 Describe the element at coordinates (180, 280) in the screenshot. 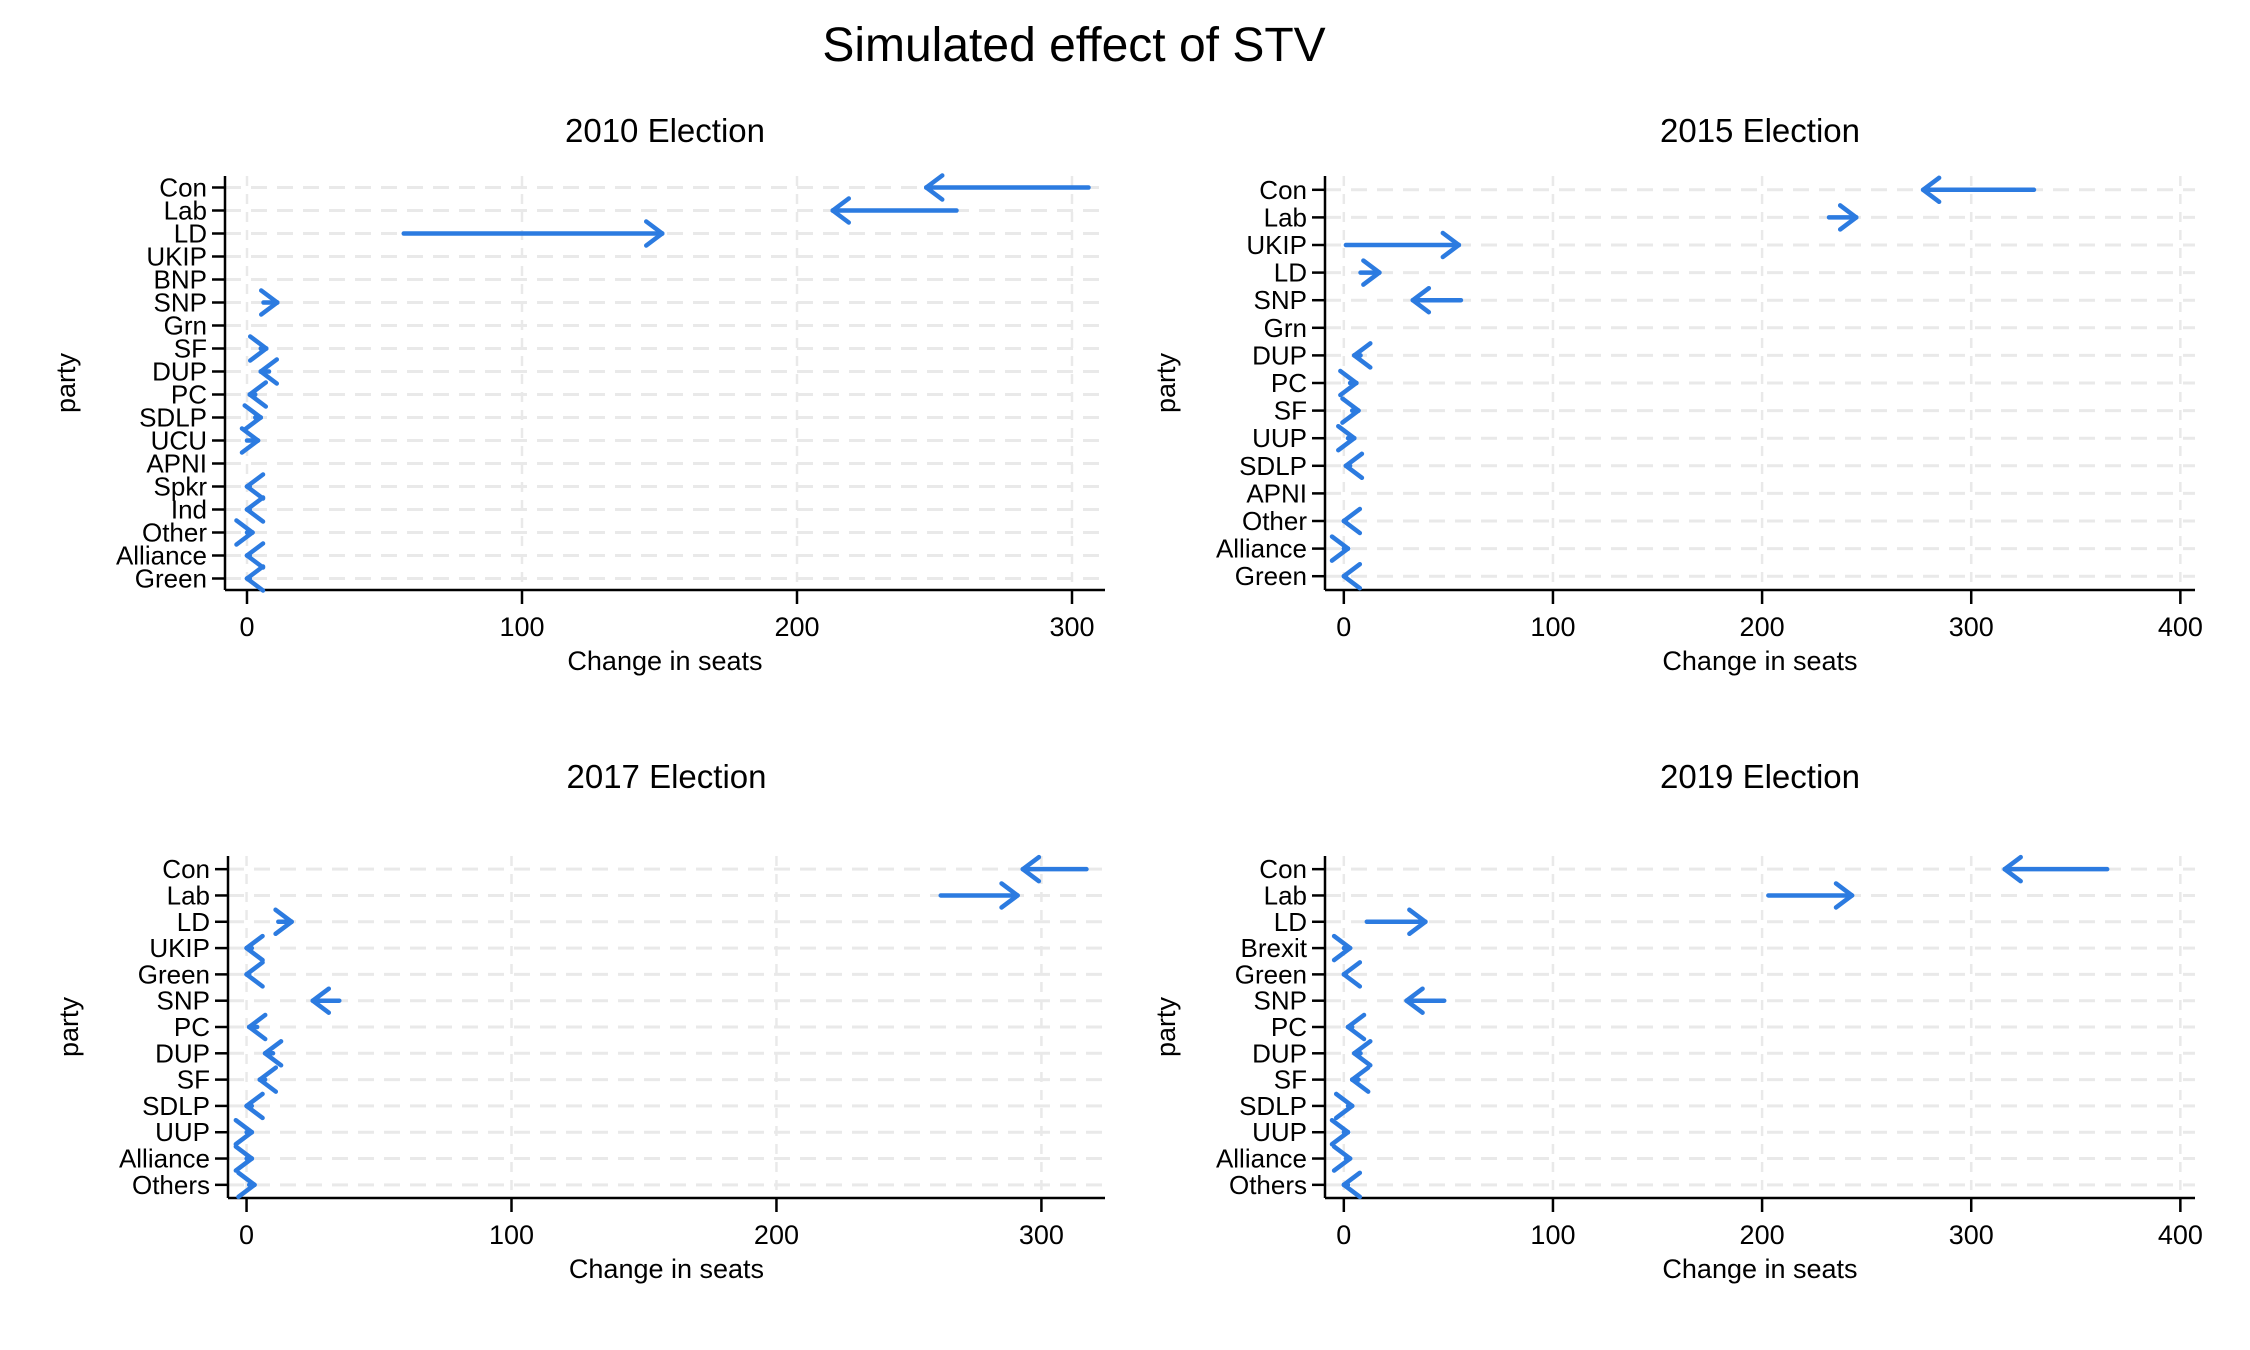

I see `party-label-bnp: BNP` at that location.